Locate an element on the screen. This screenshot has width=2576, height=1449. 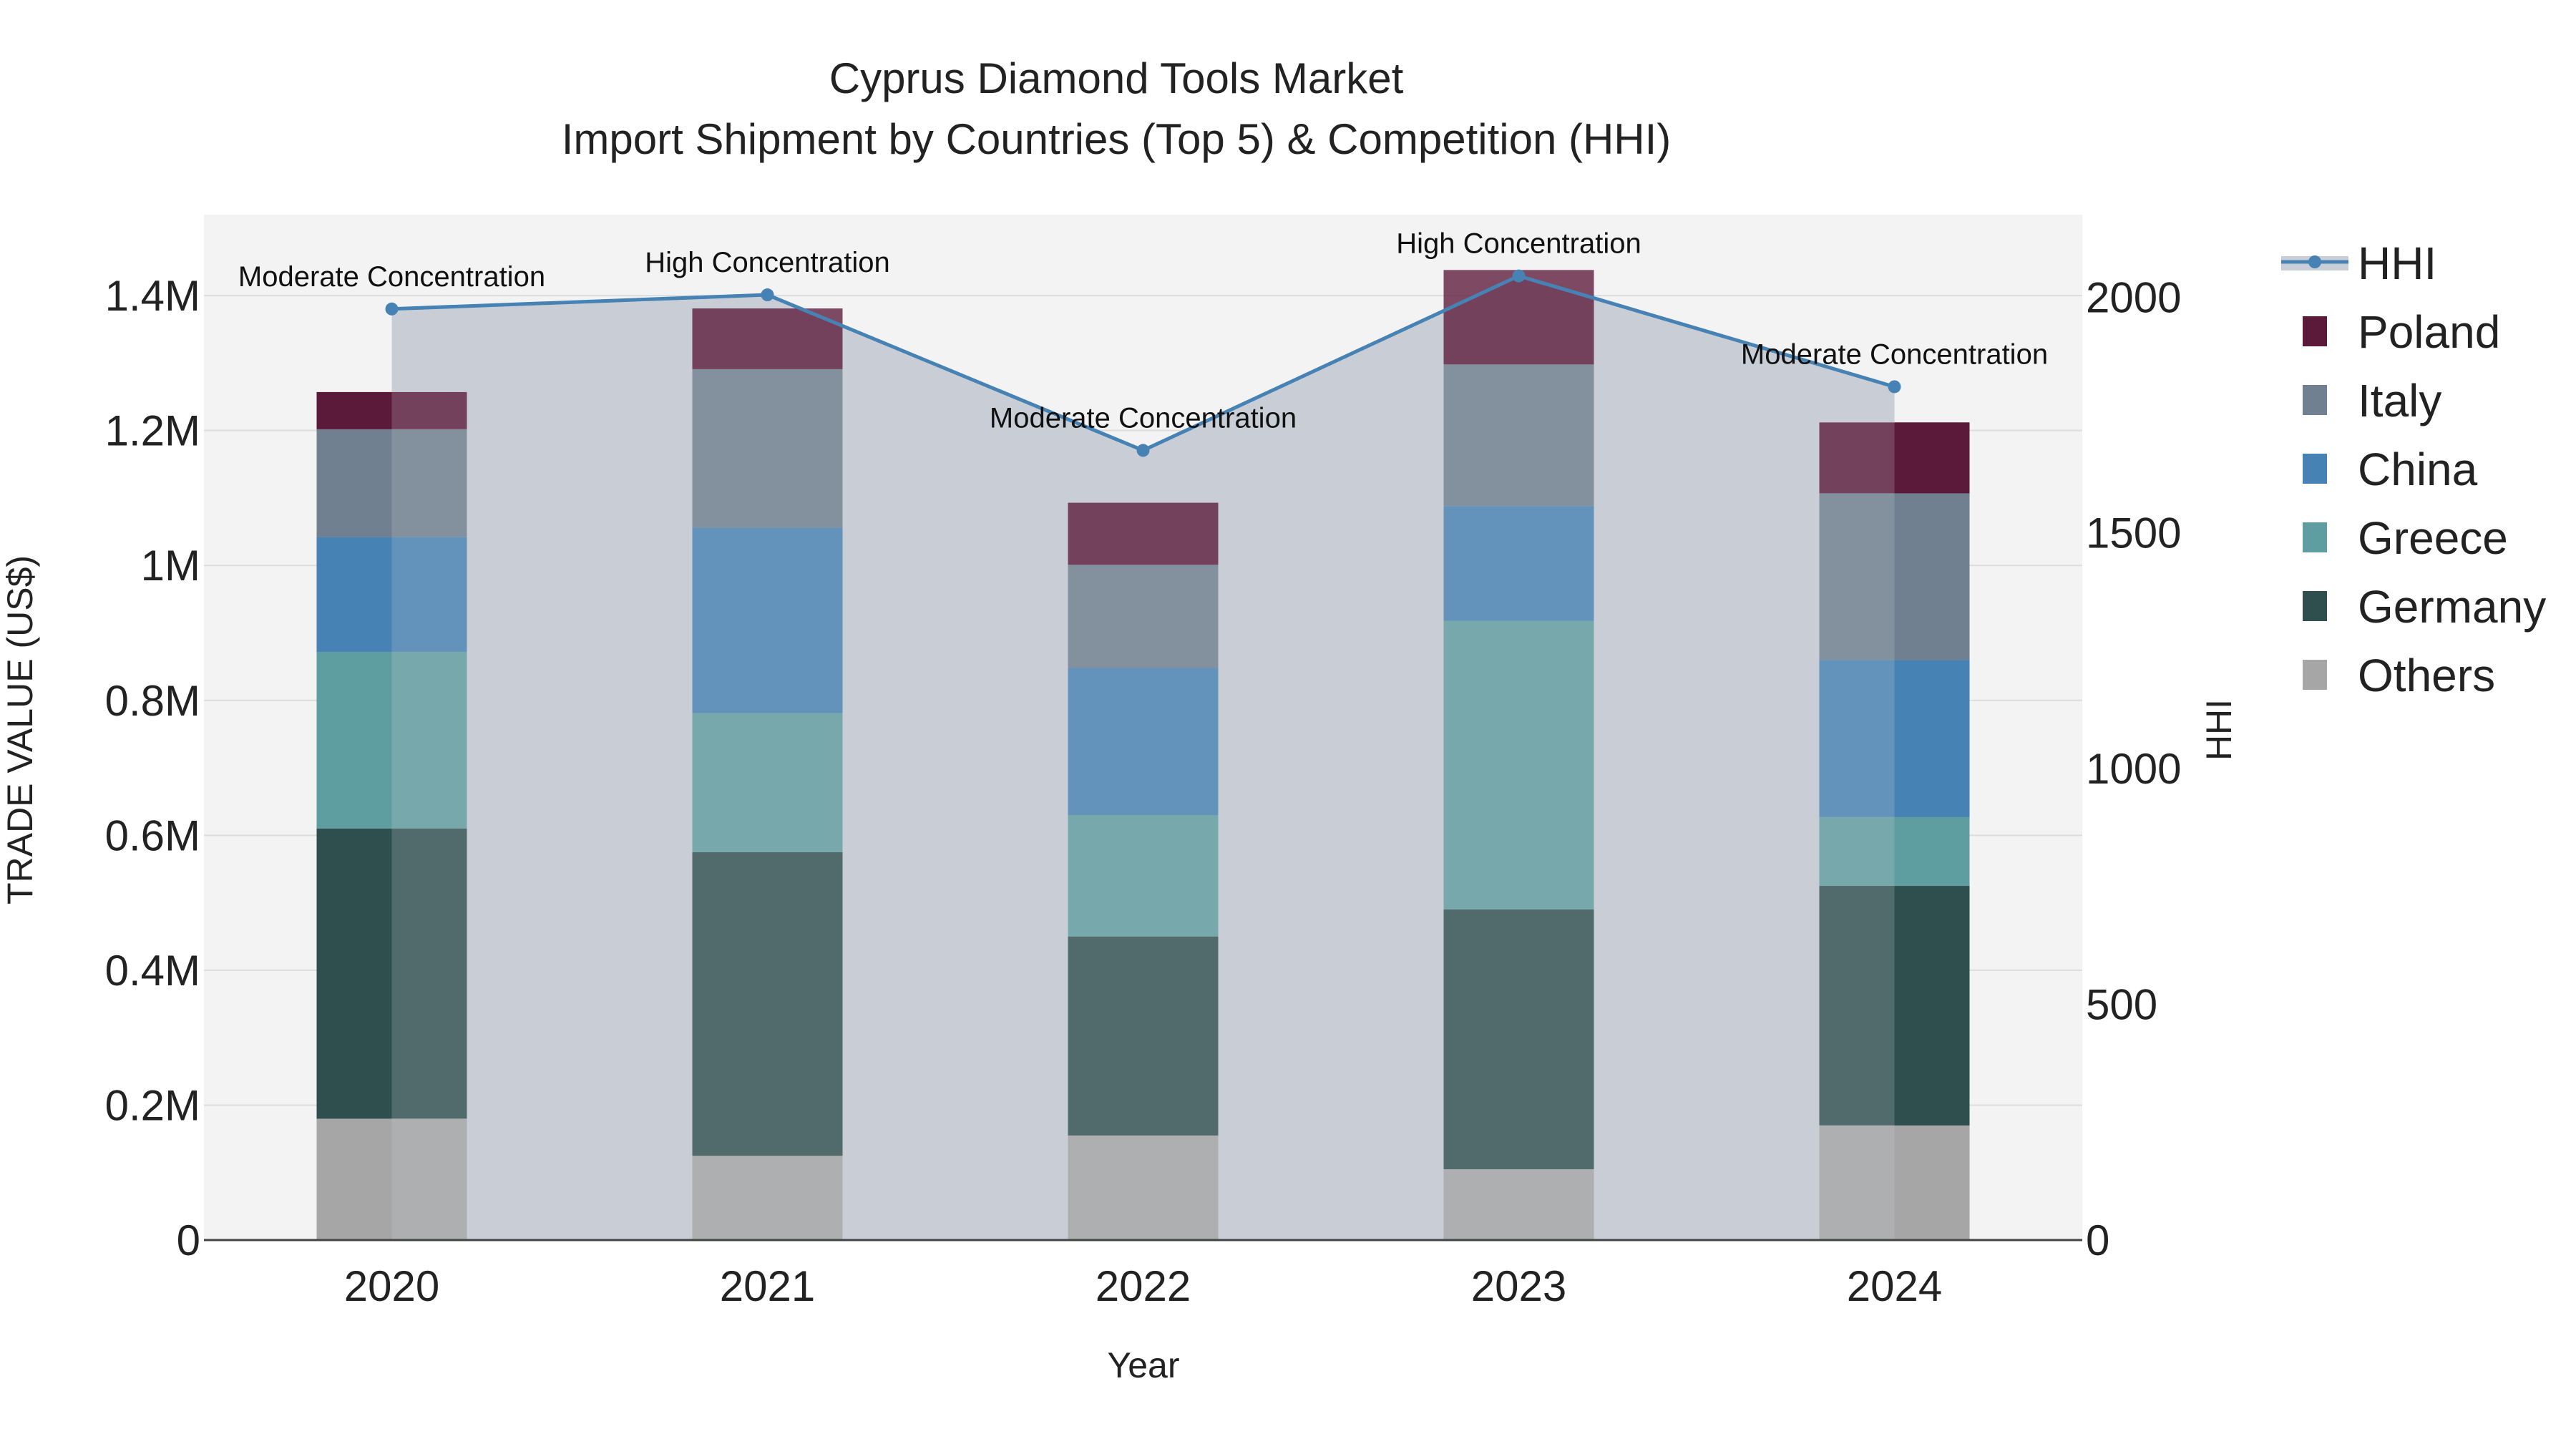
bar-italy-2022 is located at coordinates (1143, 616).